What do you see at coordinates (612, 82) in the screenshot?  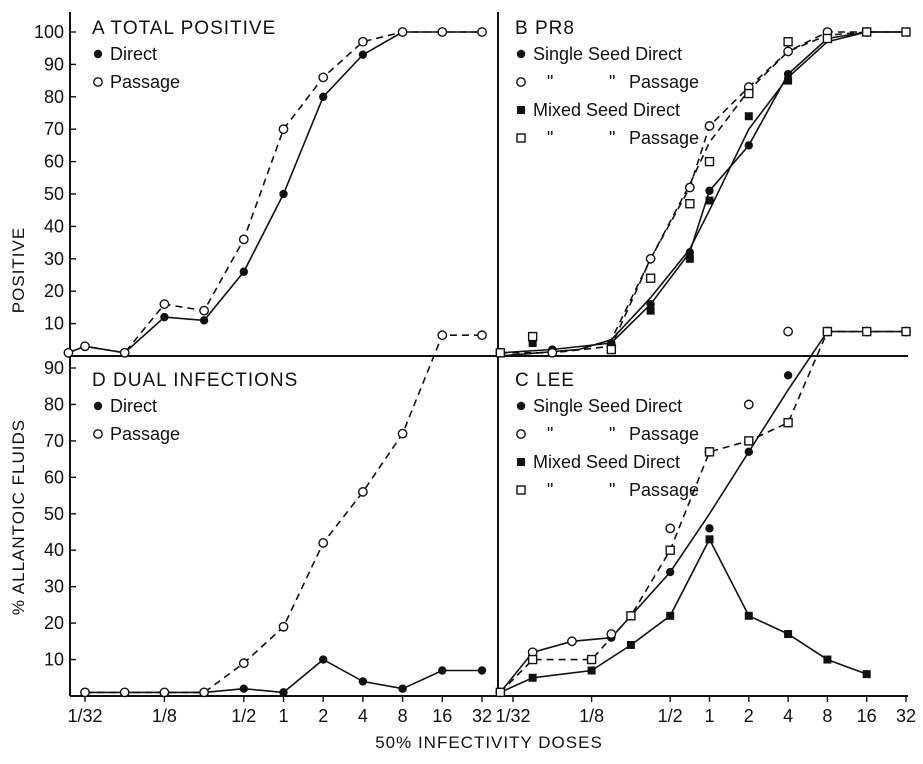 I see `panel-b-series-2-legend-ditto-2: "` at bounding box center [612, 82].